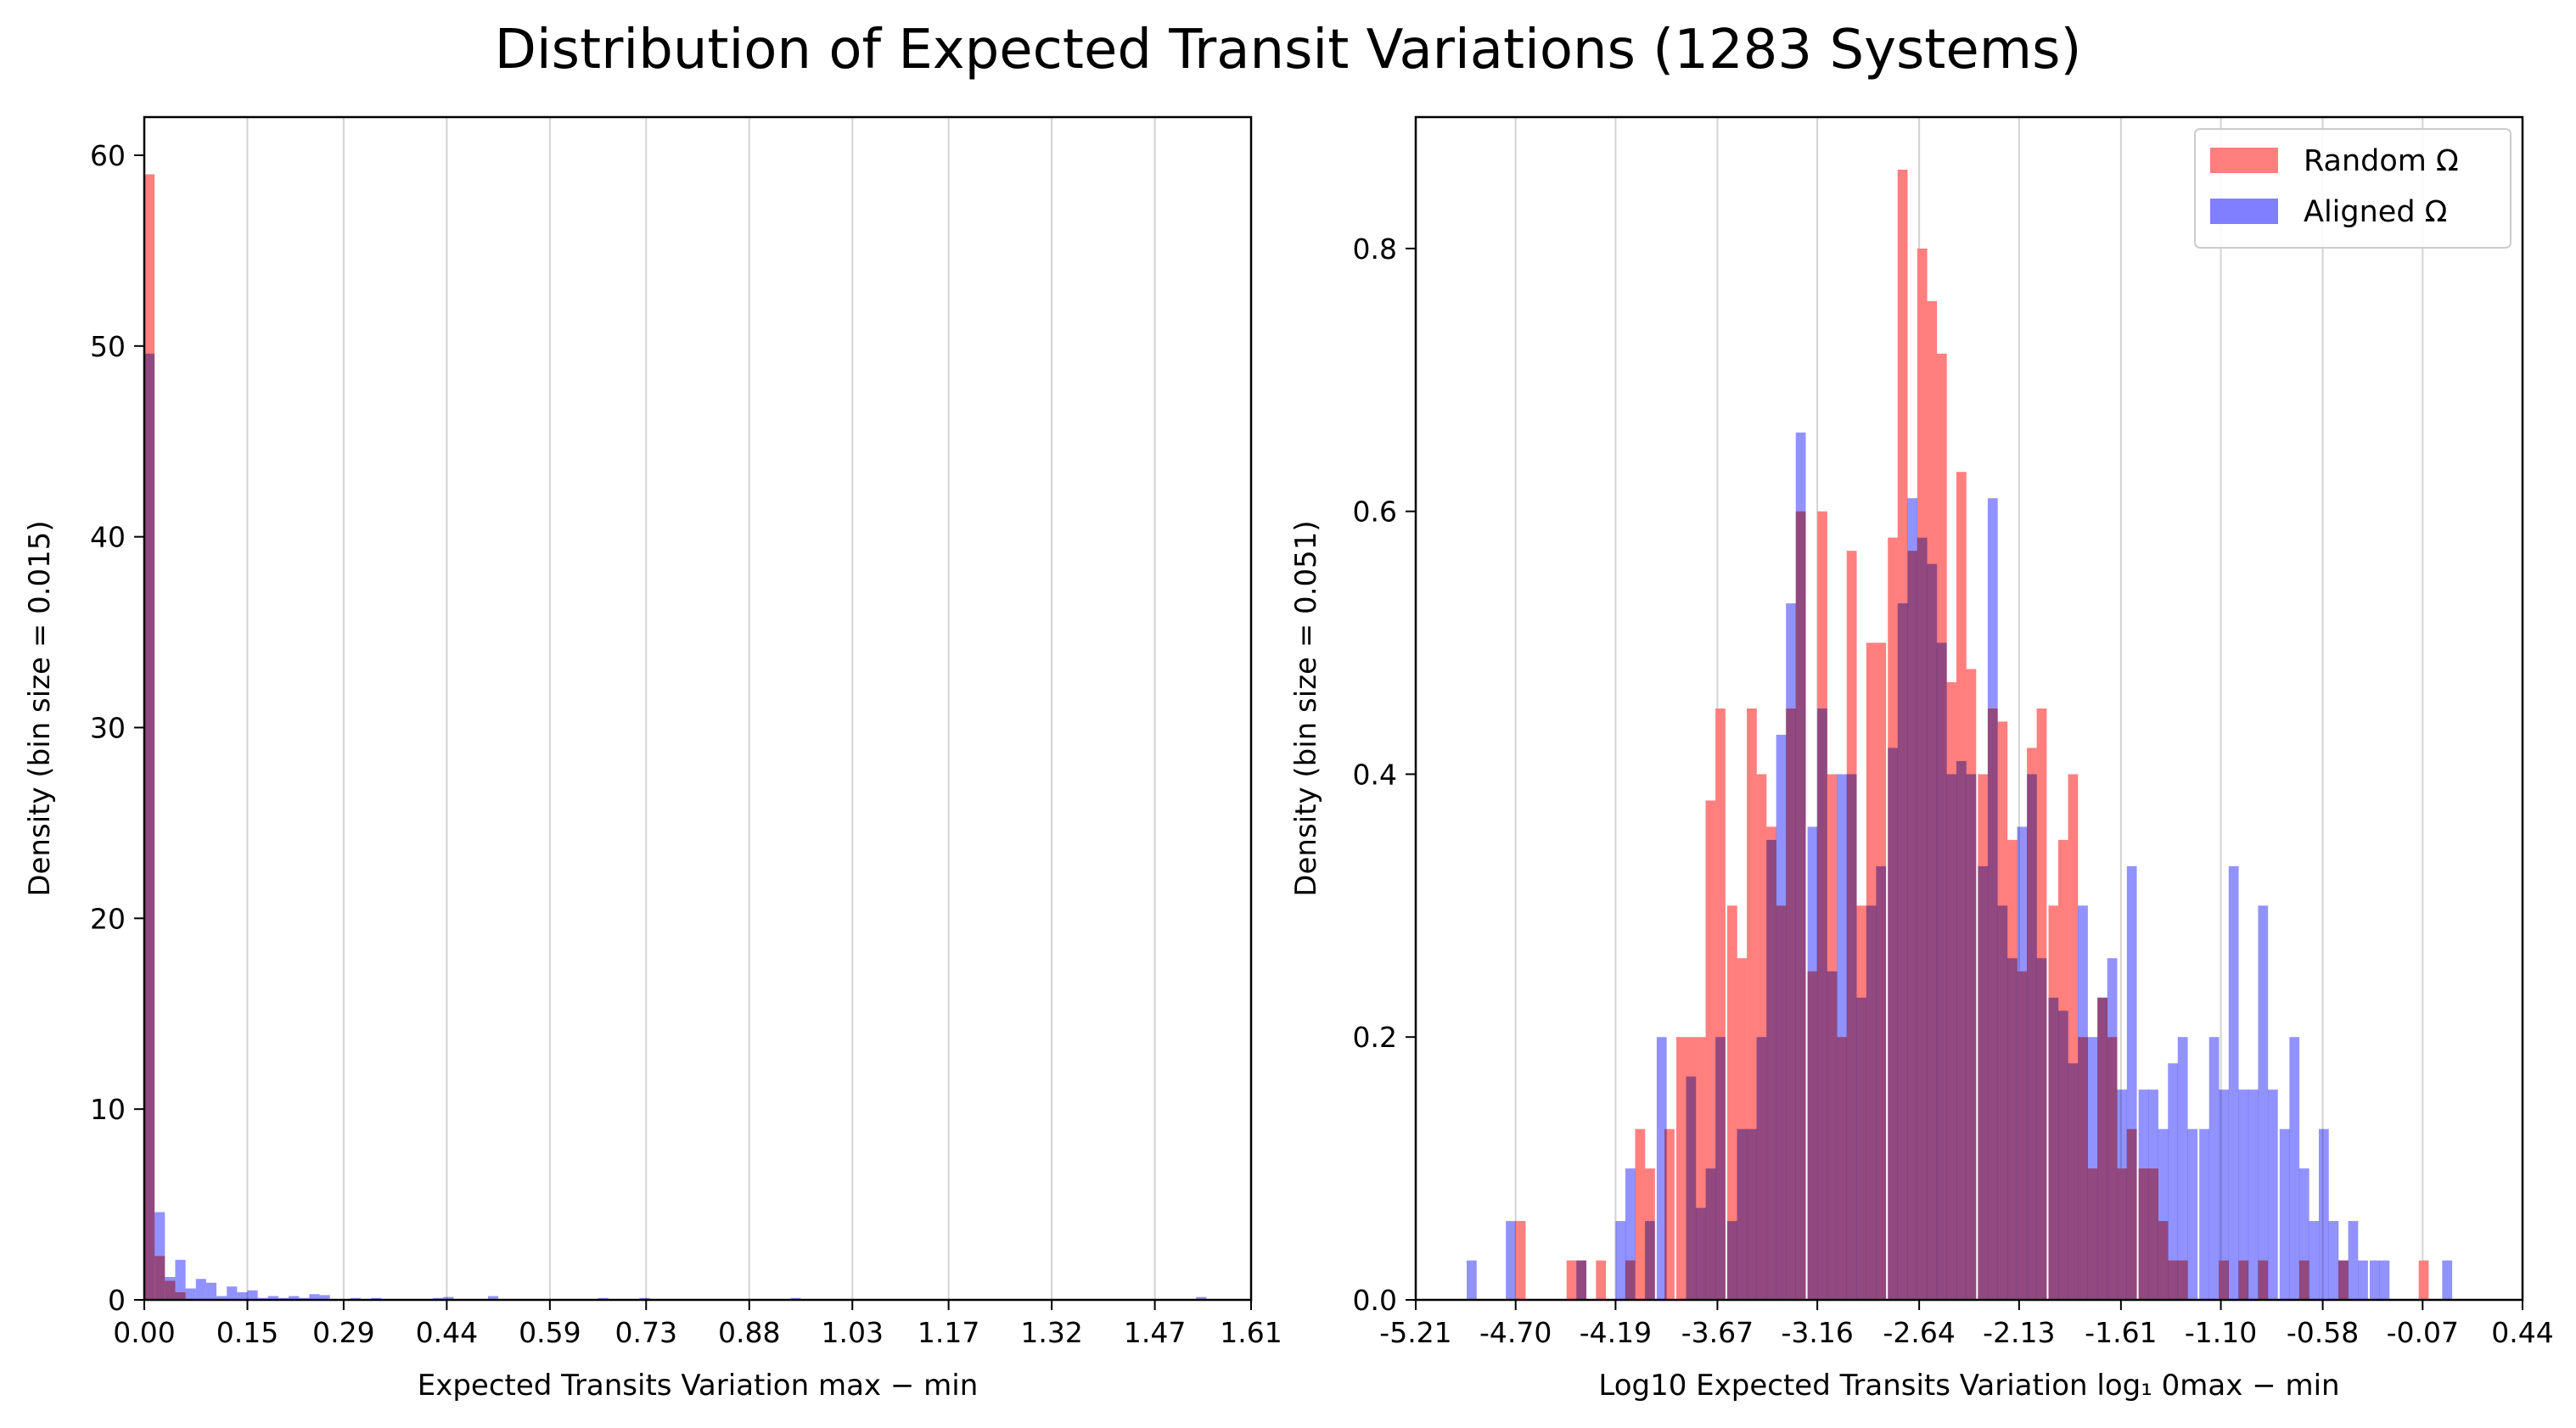  What do you see at coordinates (1817, 1333) in the screenshot?
I see `x-tick-label: -3.16` at bounding box center [1817, 1333].